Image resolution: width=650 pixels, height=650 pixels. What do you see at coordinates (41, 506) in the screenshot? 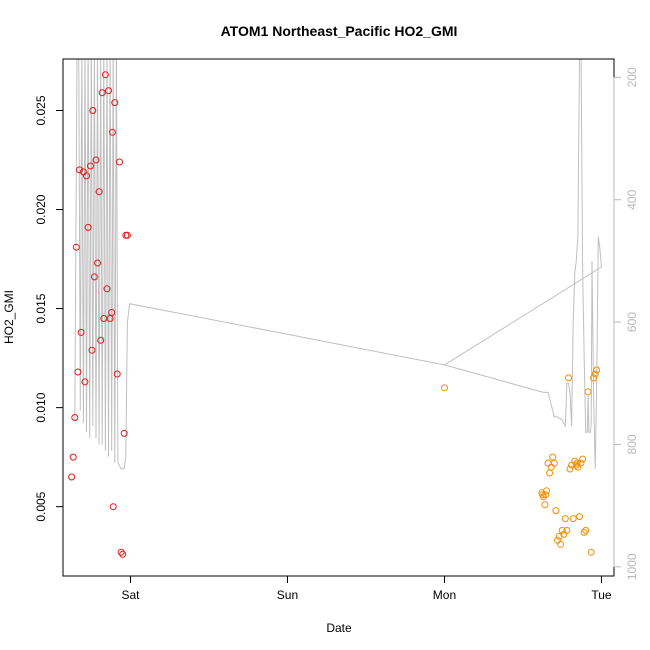
I see `y-tick-label: 0.005` at bounding box center [41, 506].